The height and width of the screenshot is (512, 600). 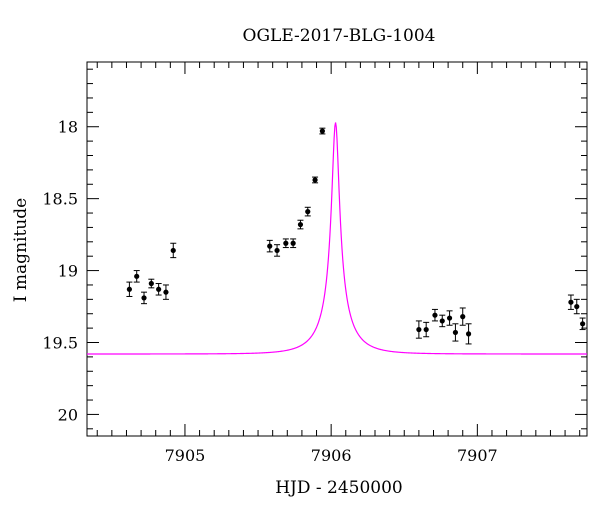 What do you see at coordinates (68, 414) in the screenshot?
I see `y-tick-label: 20` at bounding box center [68, 414].